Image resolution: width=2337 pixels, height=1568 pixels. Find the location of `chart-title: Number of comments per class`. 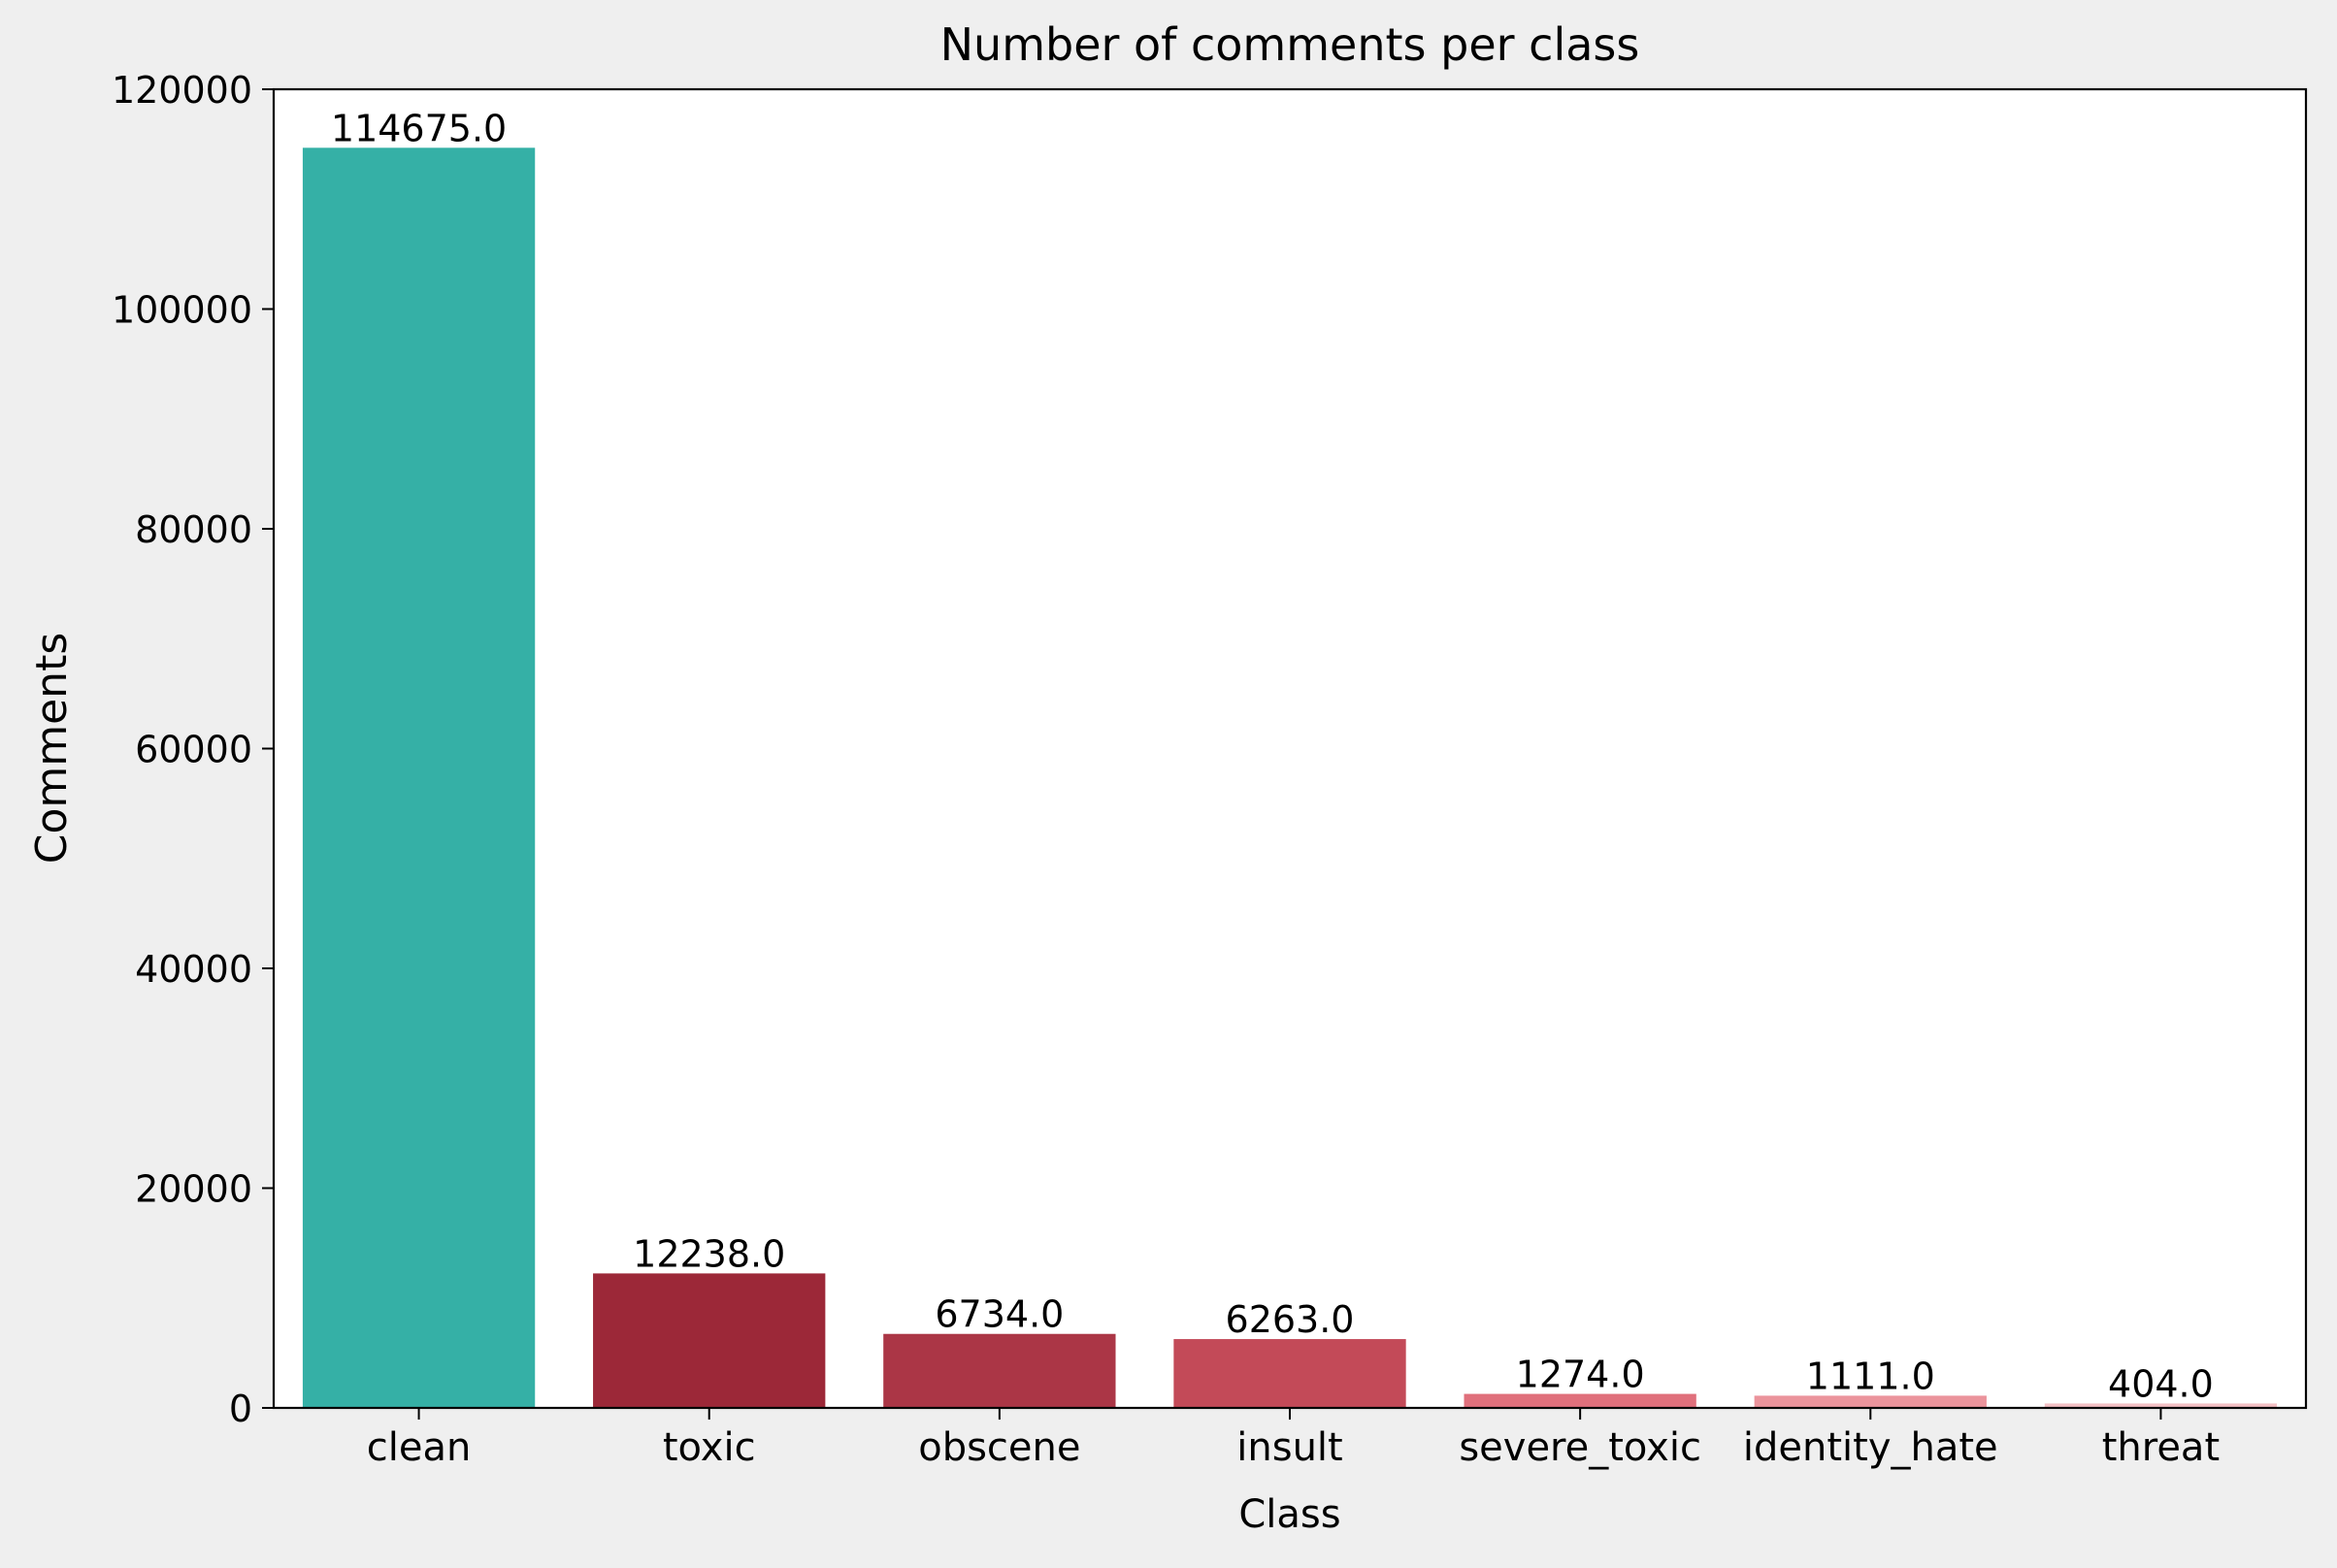

chart-title: Number of comments per class is located at coordinates (1290, 44).